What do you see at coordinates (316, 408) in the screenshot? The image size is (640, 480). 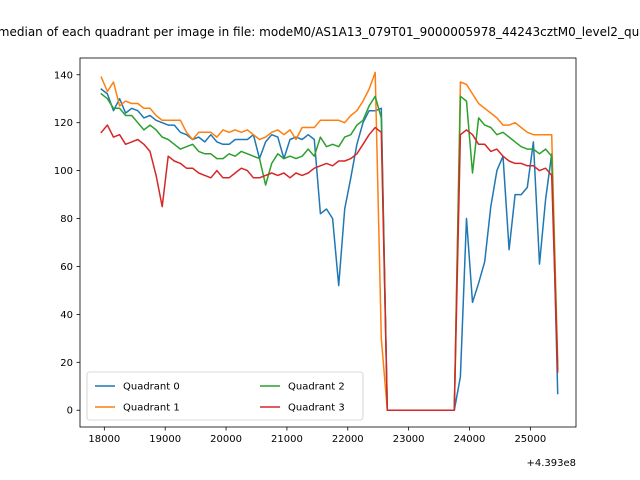 I see `legend-label-quadrant-3: Quadrant 3` at bounding box center [316, 408].